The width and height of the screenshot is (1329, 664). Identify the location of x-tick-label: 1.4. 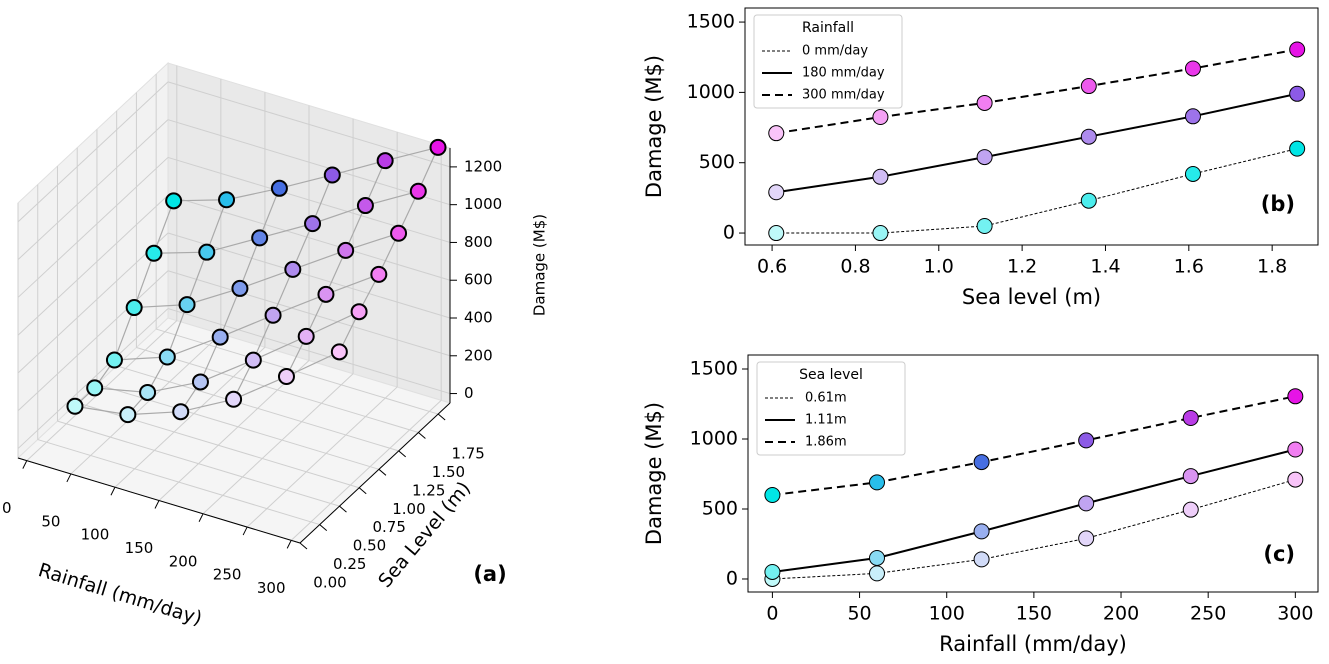
(1105, 267).